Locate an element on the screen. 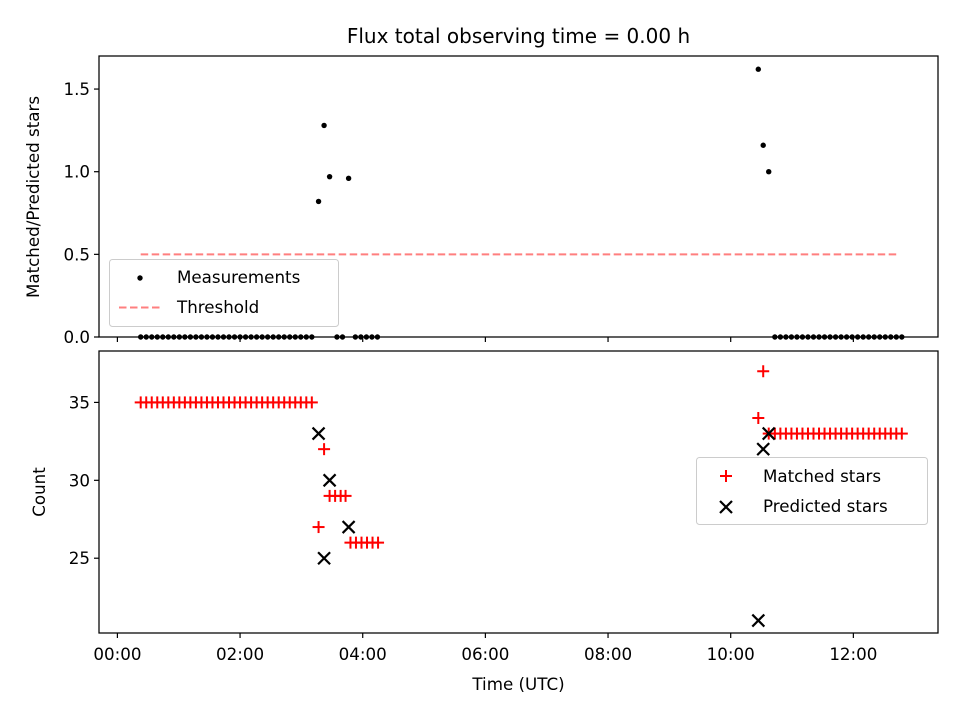 Image resolution: width=960 pixels, height=720 pixels. bottom-x-tick-label: 02:00 is located at coordinates (240, 654).